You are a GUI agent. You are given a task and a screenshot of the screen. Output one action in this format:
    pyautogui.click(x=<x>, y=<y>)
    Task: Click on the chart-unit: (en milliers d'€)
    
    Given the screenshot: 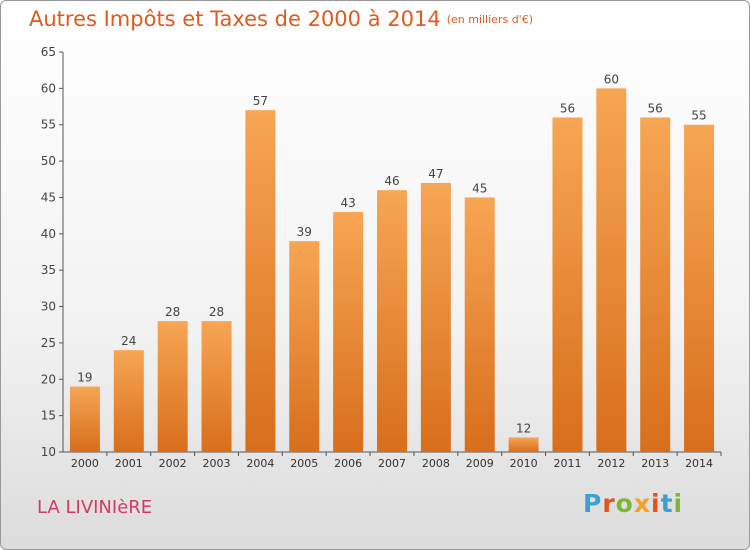 What is the action you would take?
    pyautogui.click(x=489, y=19)
    